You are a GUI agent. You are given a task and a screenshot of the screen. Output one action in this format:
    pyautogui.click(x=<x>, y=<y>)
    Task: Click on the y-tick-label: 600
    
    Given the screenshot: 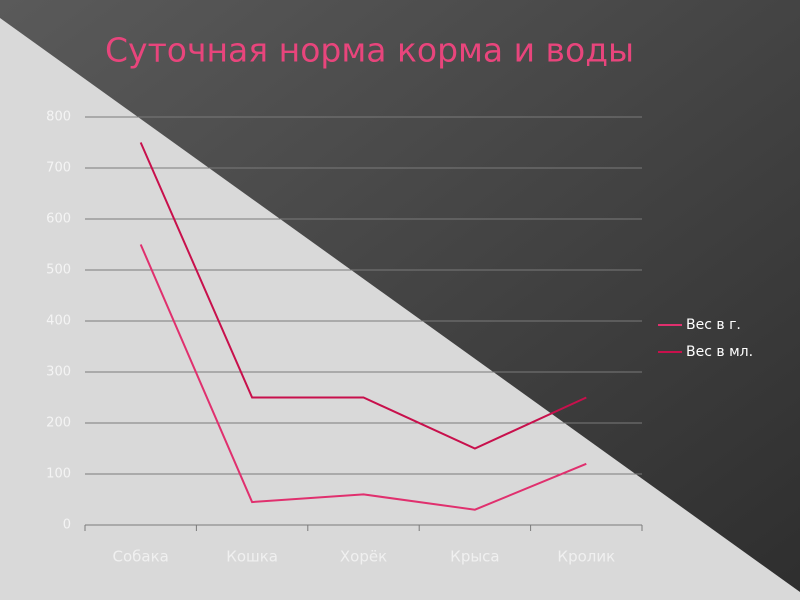 What is the action you would take?
    pyautogui.click(x=58, y=219)
    